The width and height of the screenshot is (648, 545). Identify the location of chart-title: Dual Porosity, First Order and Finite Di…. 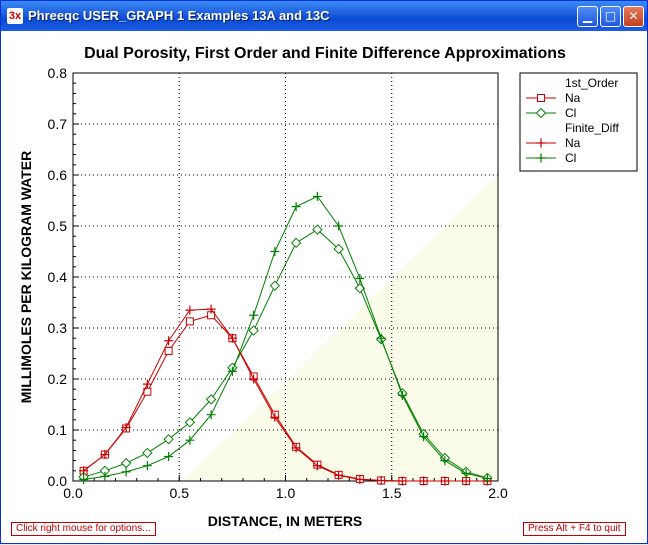
(325, 53).